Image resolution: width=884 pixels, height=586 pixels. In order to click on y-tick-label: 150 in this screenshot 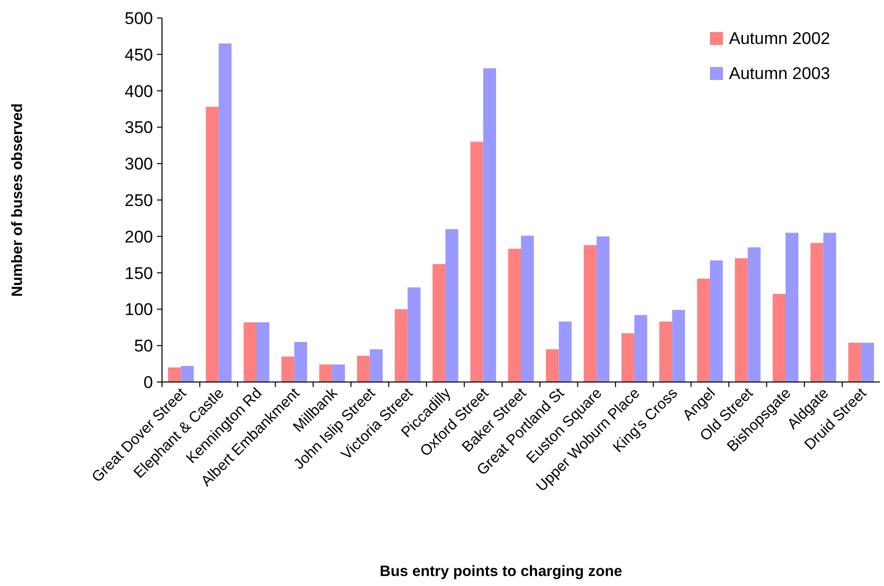, I will do `click(138, 273)`.